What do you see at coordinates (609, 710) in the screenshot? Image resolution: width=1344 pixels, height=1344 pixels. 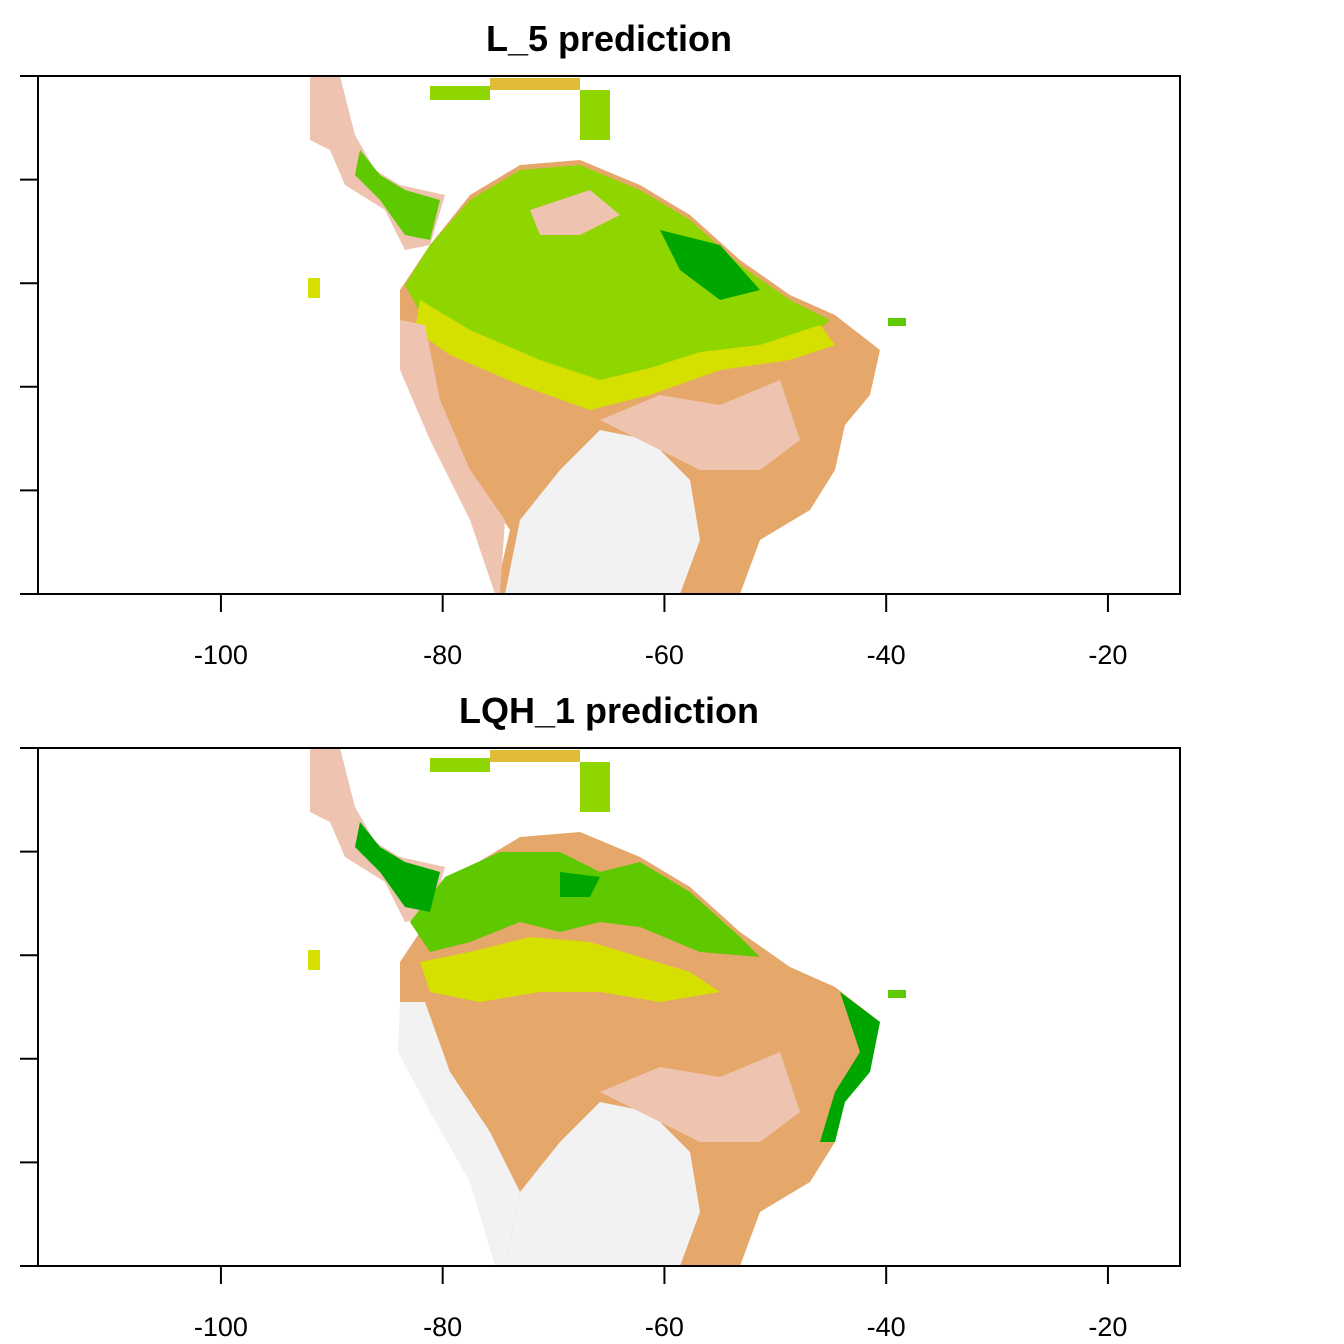 I see `chart-title: LQH_1 prediction` at bounding box center [609, 710].